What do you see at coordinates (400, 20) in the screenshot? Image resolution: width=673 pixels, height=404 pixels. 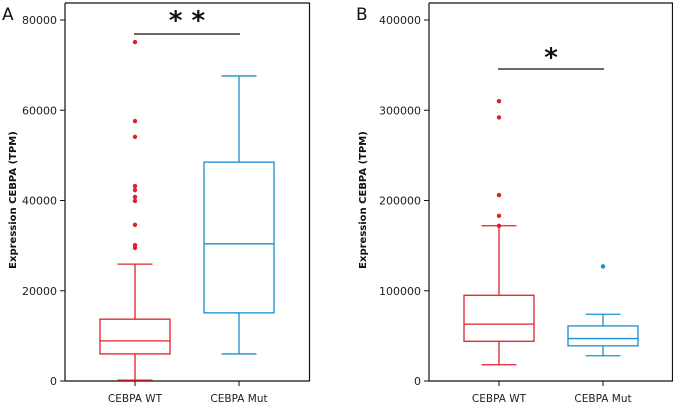 I see `y-tick-label: 400000` at bounding box center [400, 20].